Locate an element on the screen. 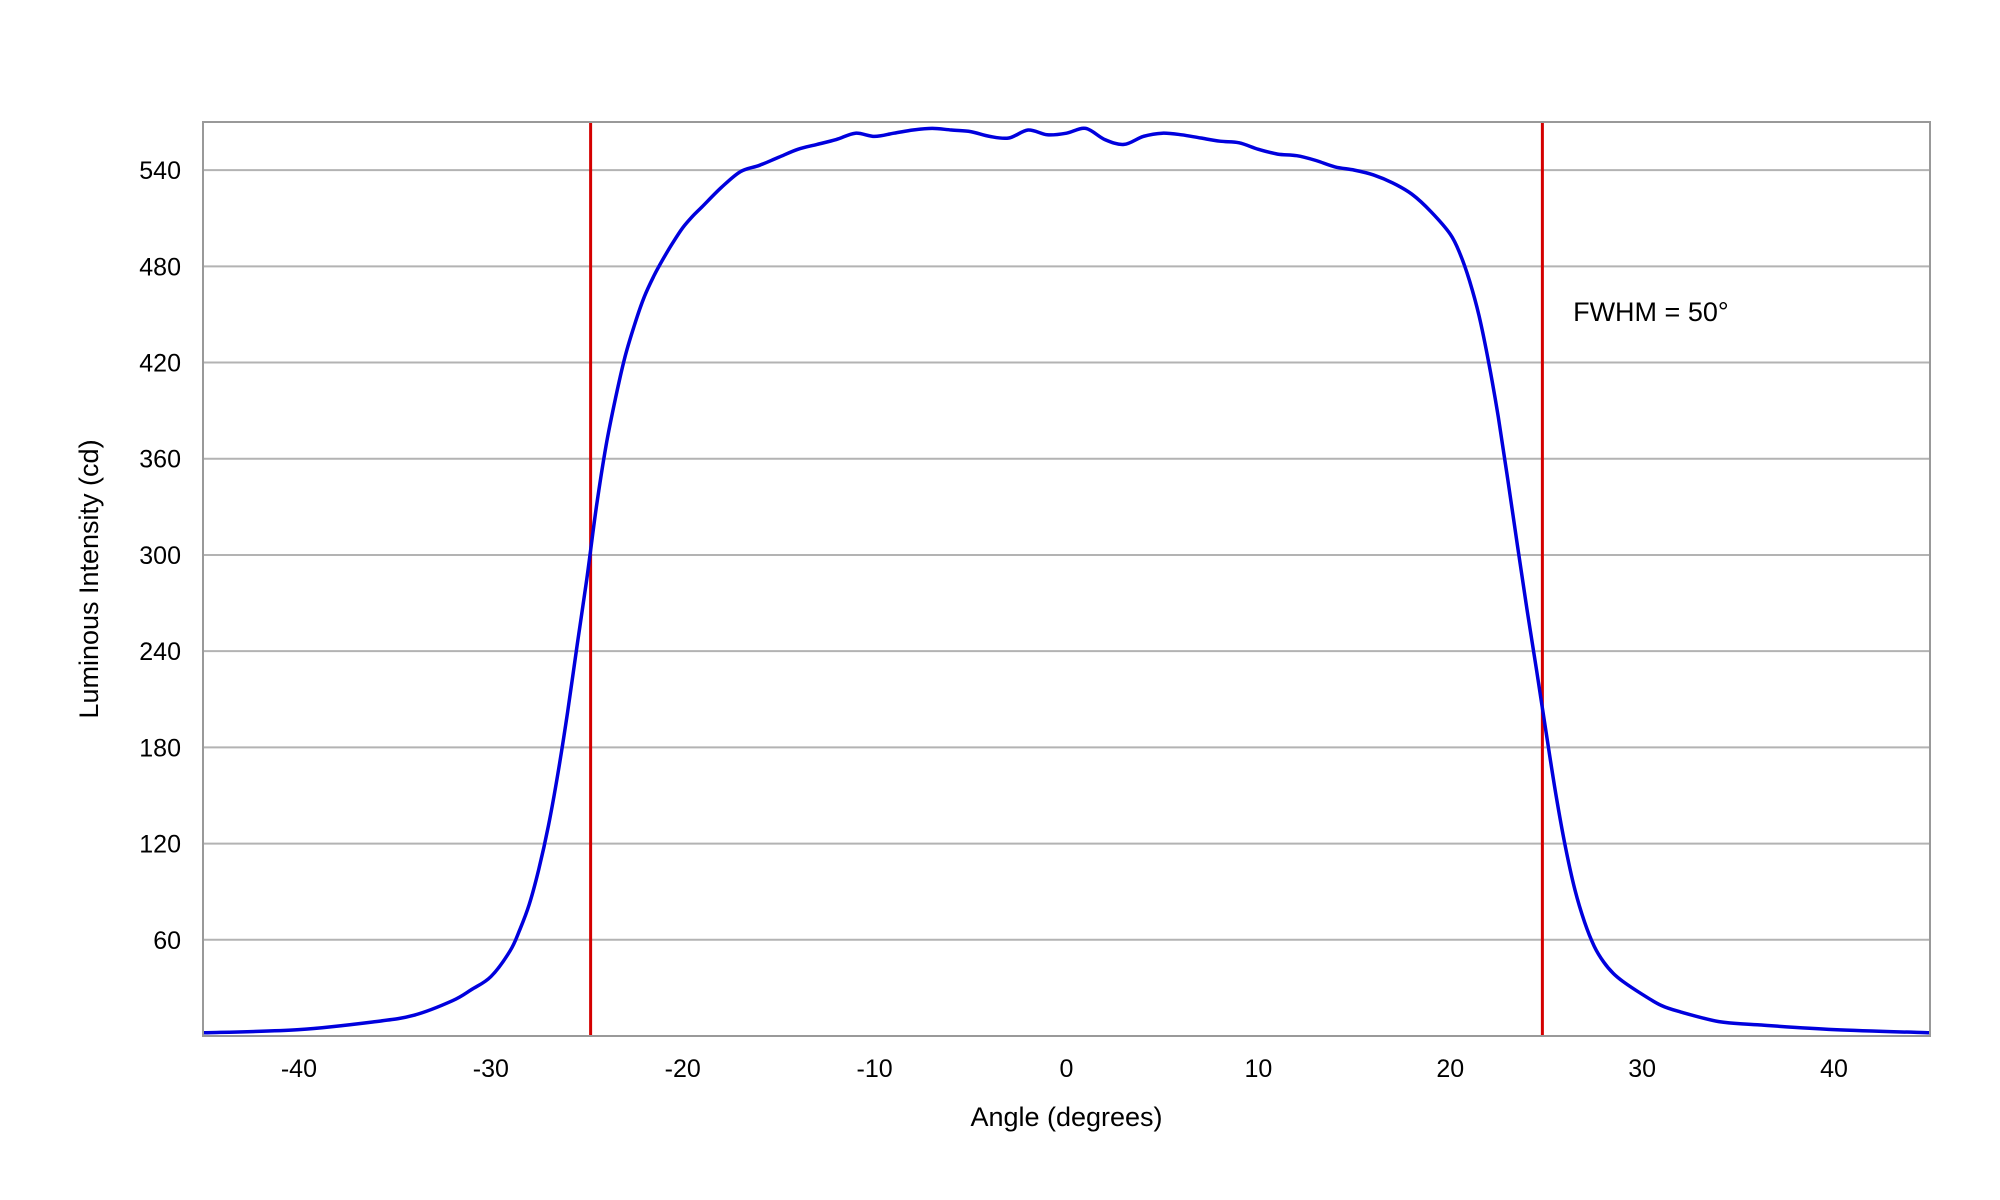  y-tick-label: 300 is located at coordinates (160, 556).